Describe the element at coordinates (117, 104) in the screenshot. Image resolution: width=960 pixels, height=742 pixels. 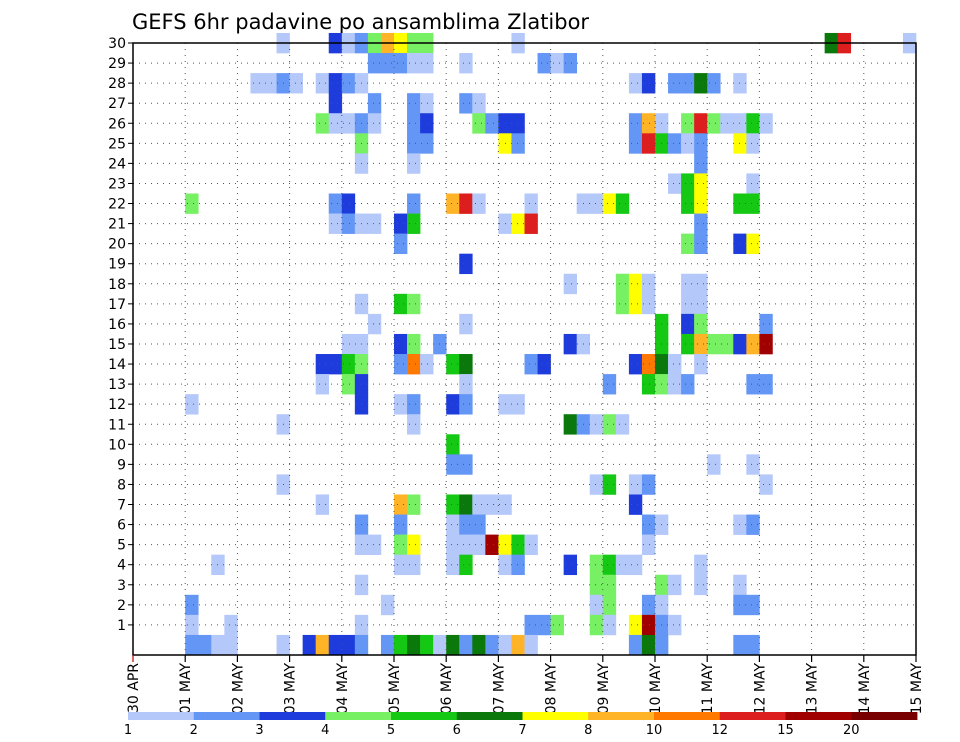
I see `y-tick-label: 27` at that location.